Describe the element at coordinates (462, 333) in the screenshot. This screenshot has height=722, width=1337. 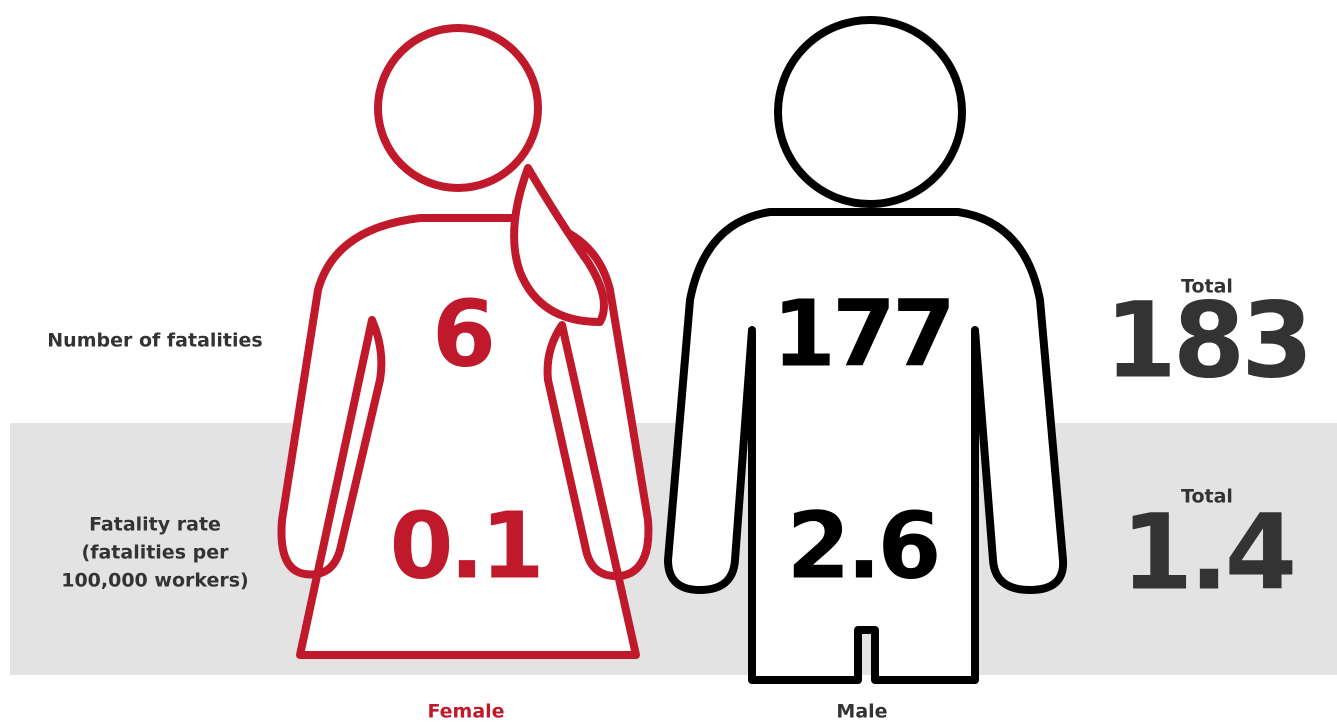
I see `female-value: 6` at that location.